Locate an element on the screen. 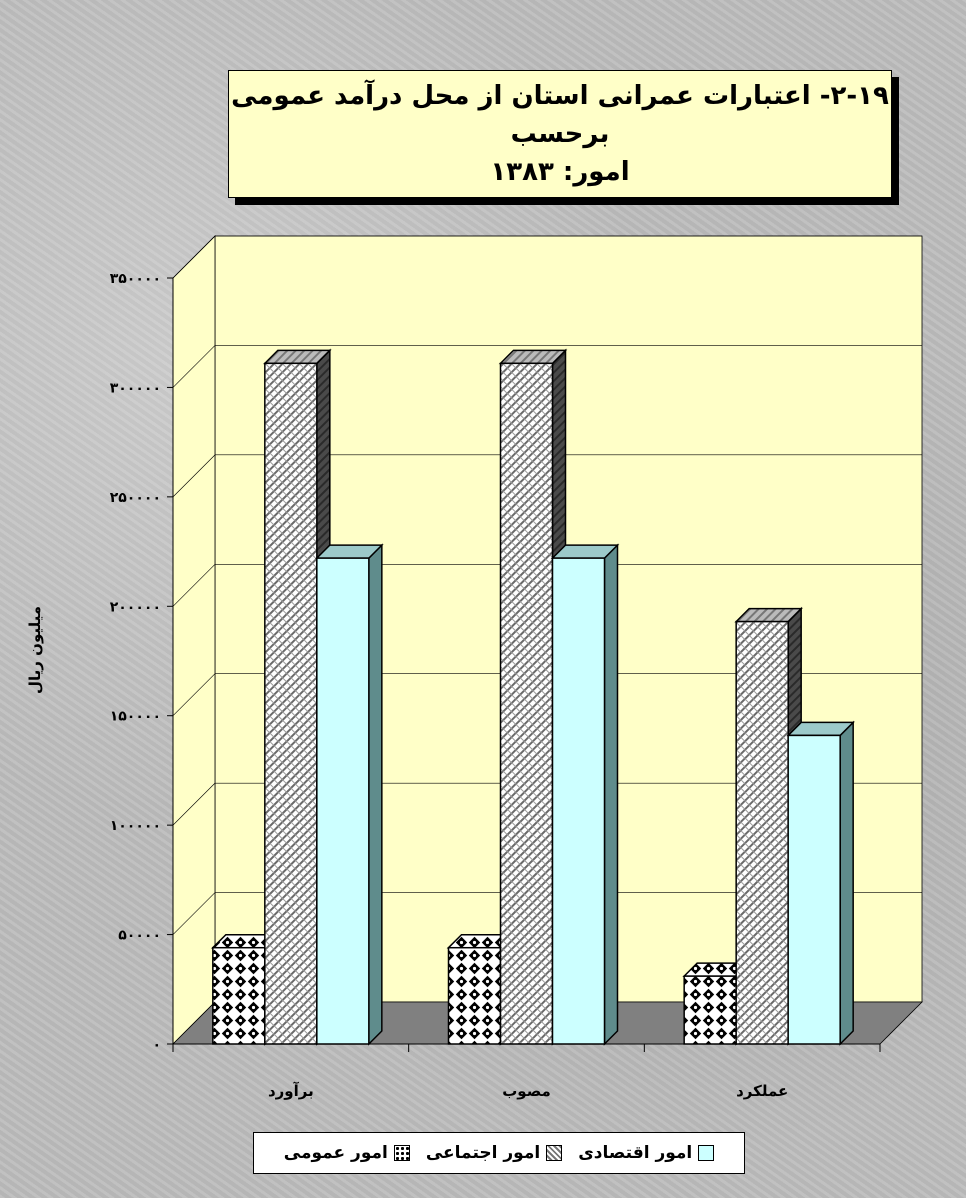  x-category-label: عملکرد is located at coordinates (762, 1091).